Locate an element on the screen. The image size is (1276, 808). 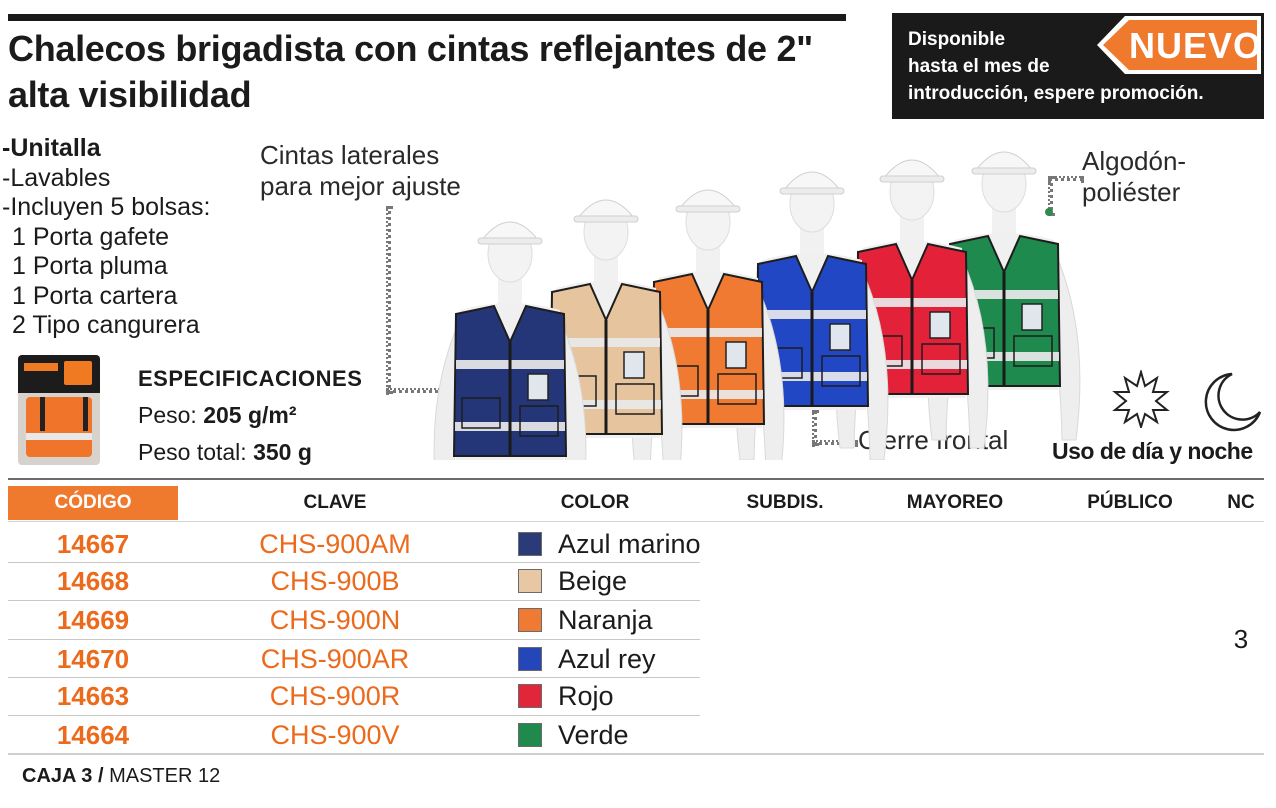
new-badge-shape is located at coordinates (1179, 45).